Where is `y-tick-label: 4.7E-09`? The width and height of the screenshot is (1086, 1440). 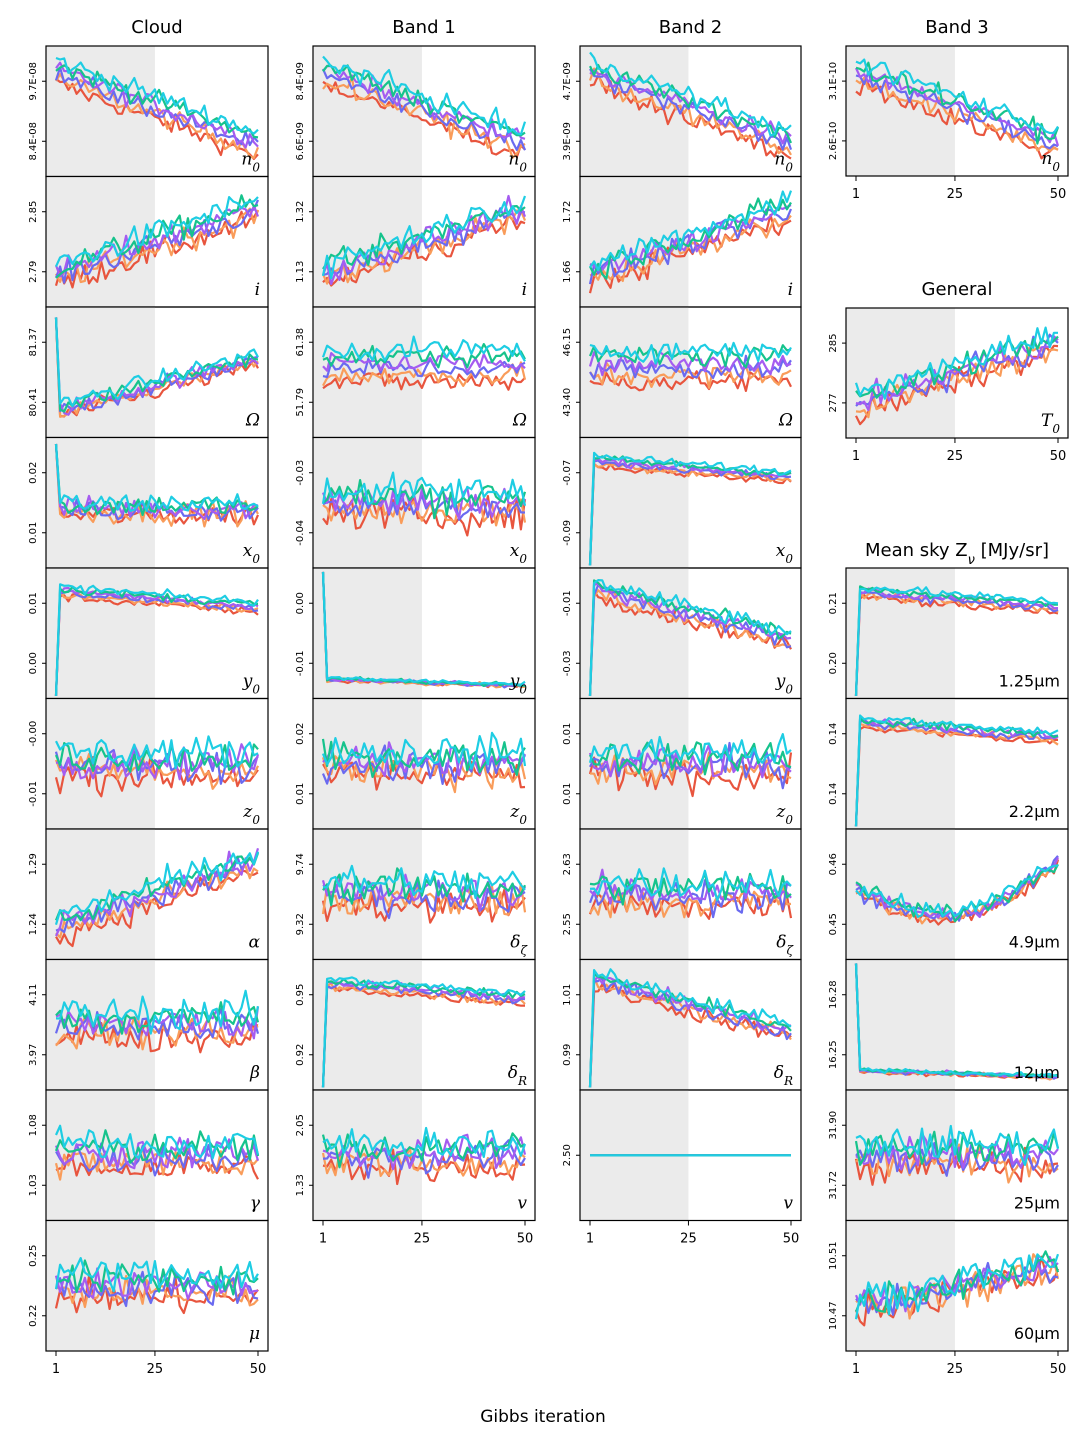
y-tick-label: 4.7E-09 is located at coordinates (567, 81).